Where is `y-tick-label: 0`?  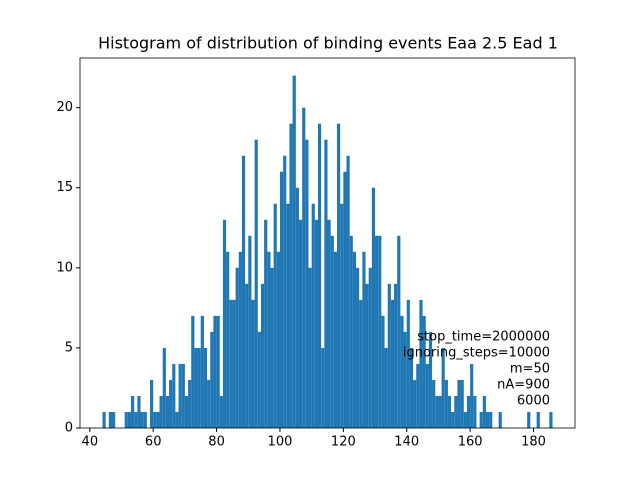 y-tick-label: 0 is located at coordinates (69, 428).